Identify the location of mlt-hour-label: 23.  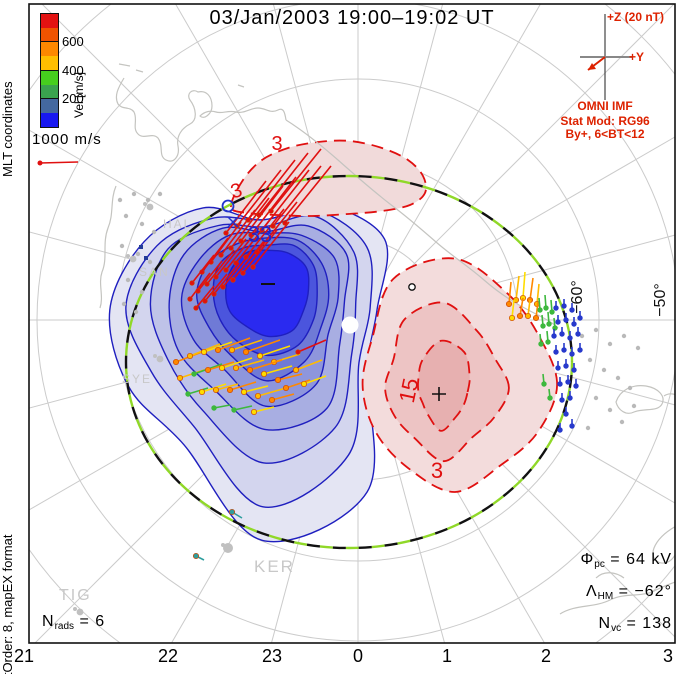
(272, 656).